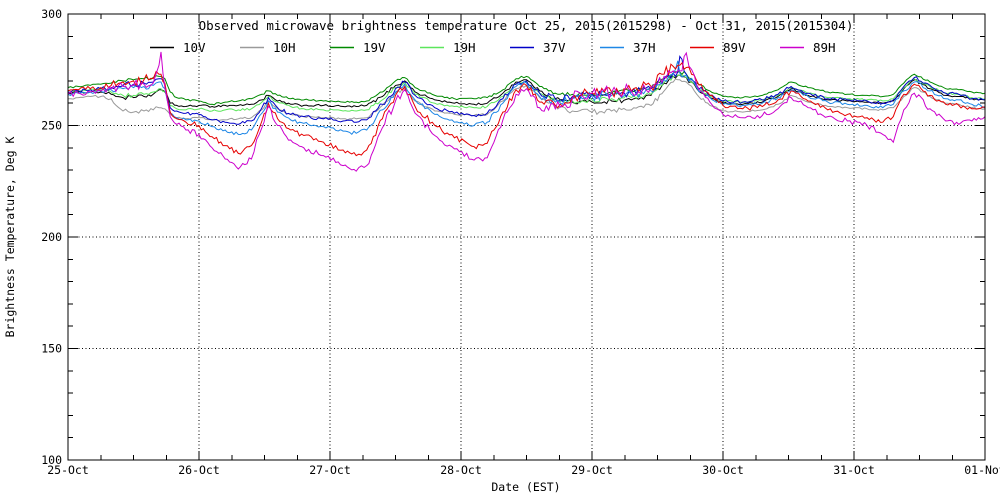 Image resolution: width=1000 pixels, height=504 pixels. What do you see at coordinates (628, 47) in the screenshot?
I see `legend-item-37h: 37H` at bounding box center [628, 47].